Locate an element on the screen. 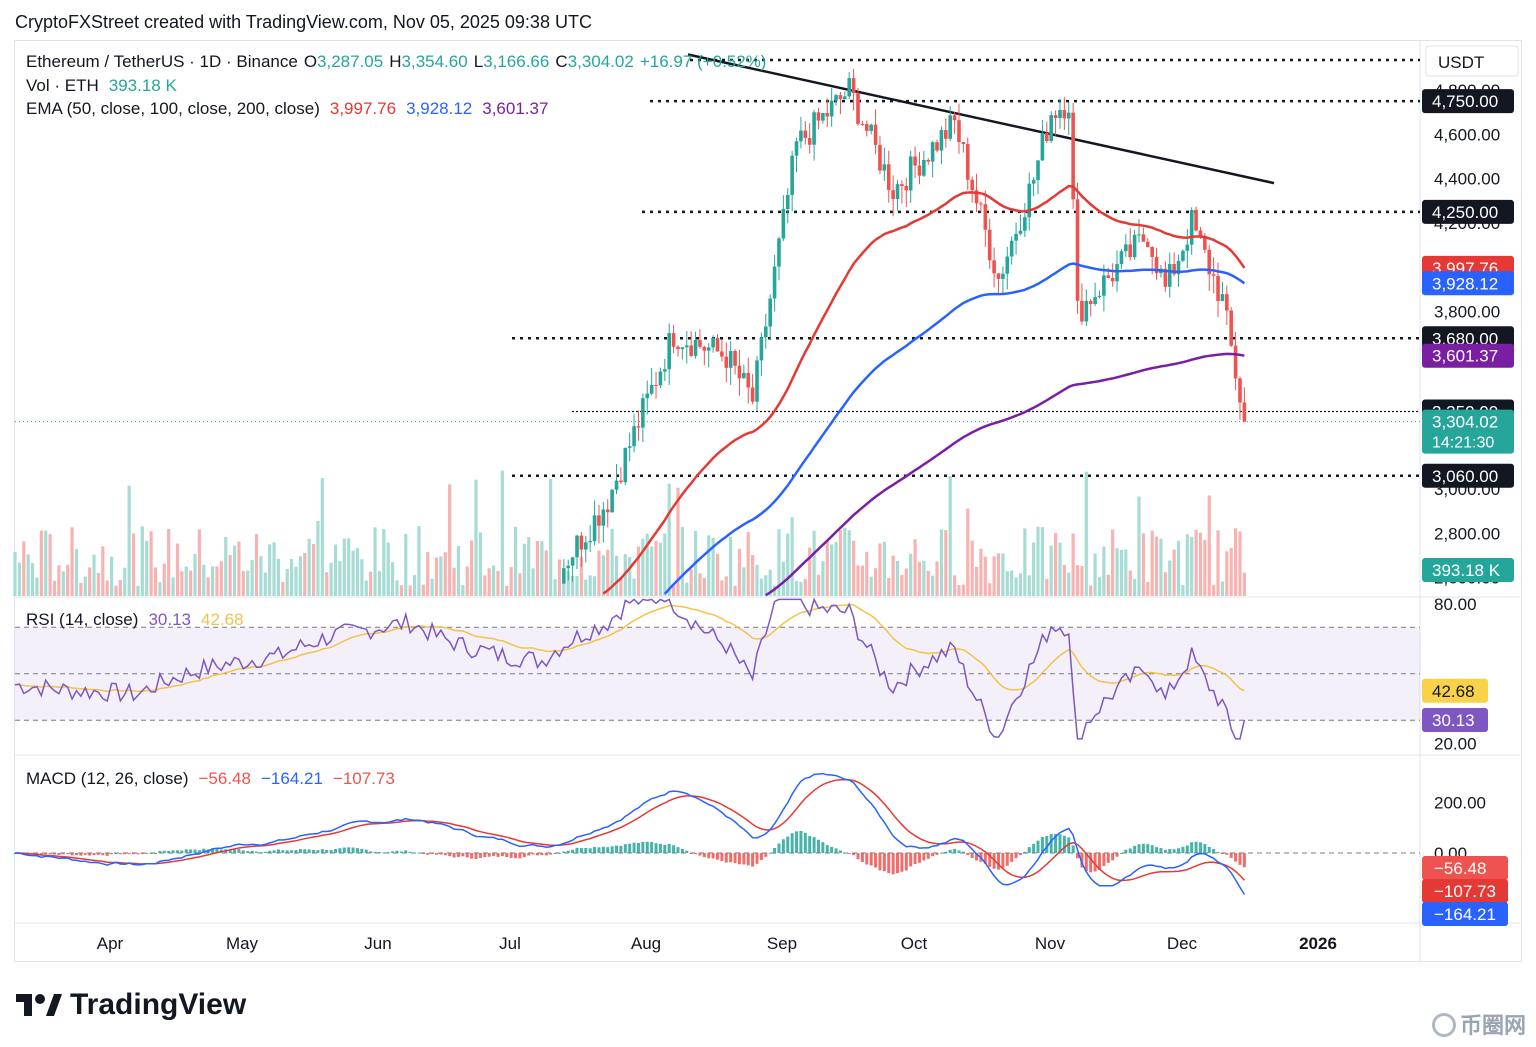  time-tick-label: Jun is located at coordinates (377, 943).